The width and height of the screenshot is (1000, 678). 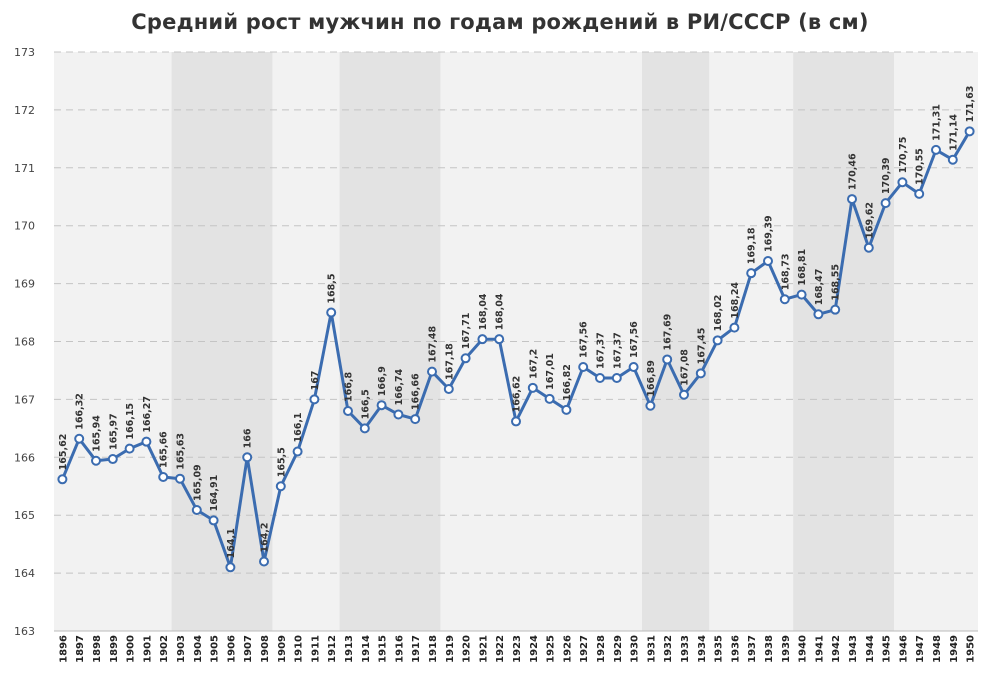 I want to click on data-label: 166,66, so click(x=416, y=391).